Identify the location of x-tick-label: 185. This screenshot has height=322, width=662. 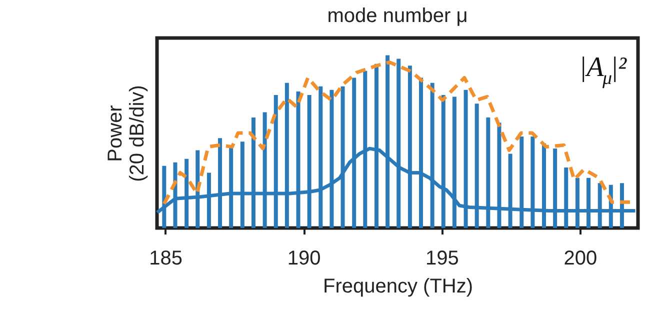
(165, 259).